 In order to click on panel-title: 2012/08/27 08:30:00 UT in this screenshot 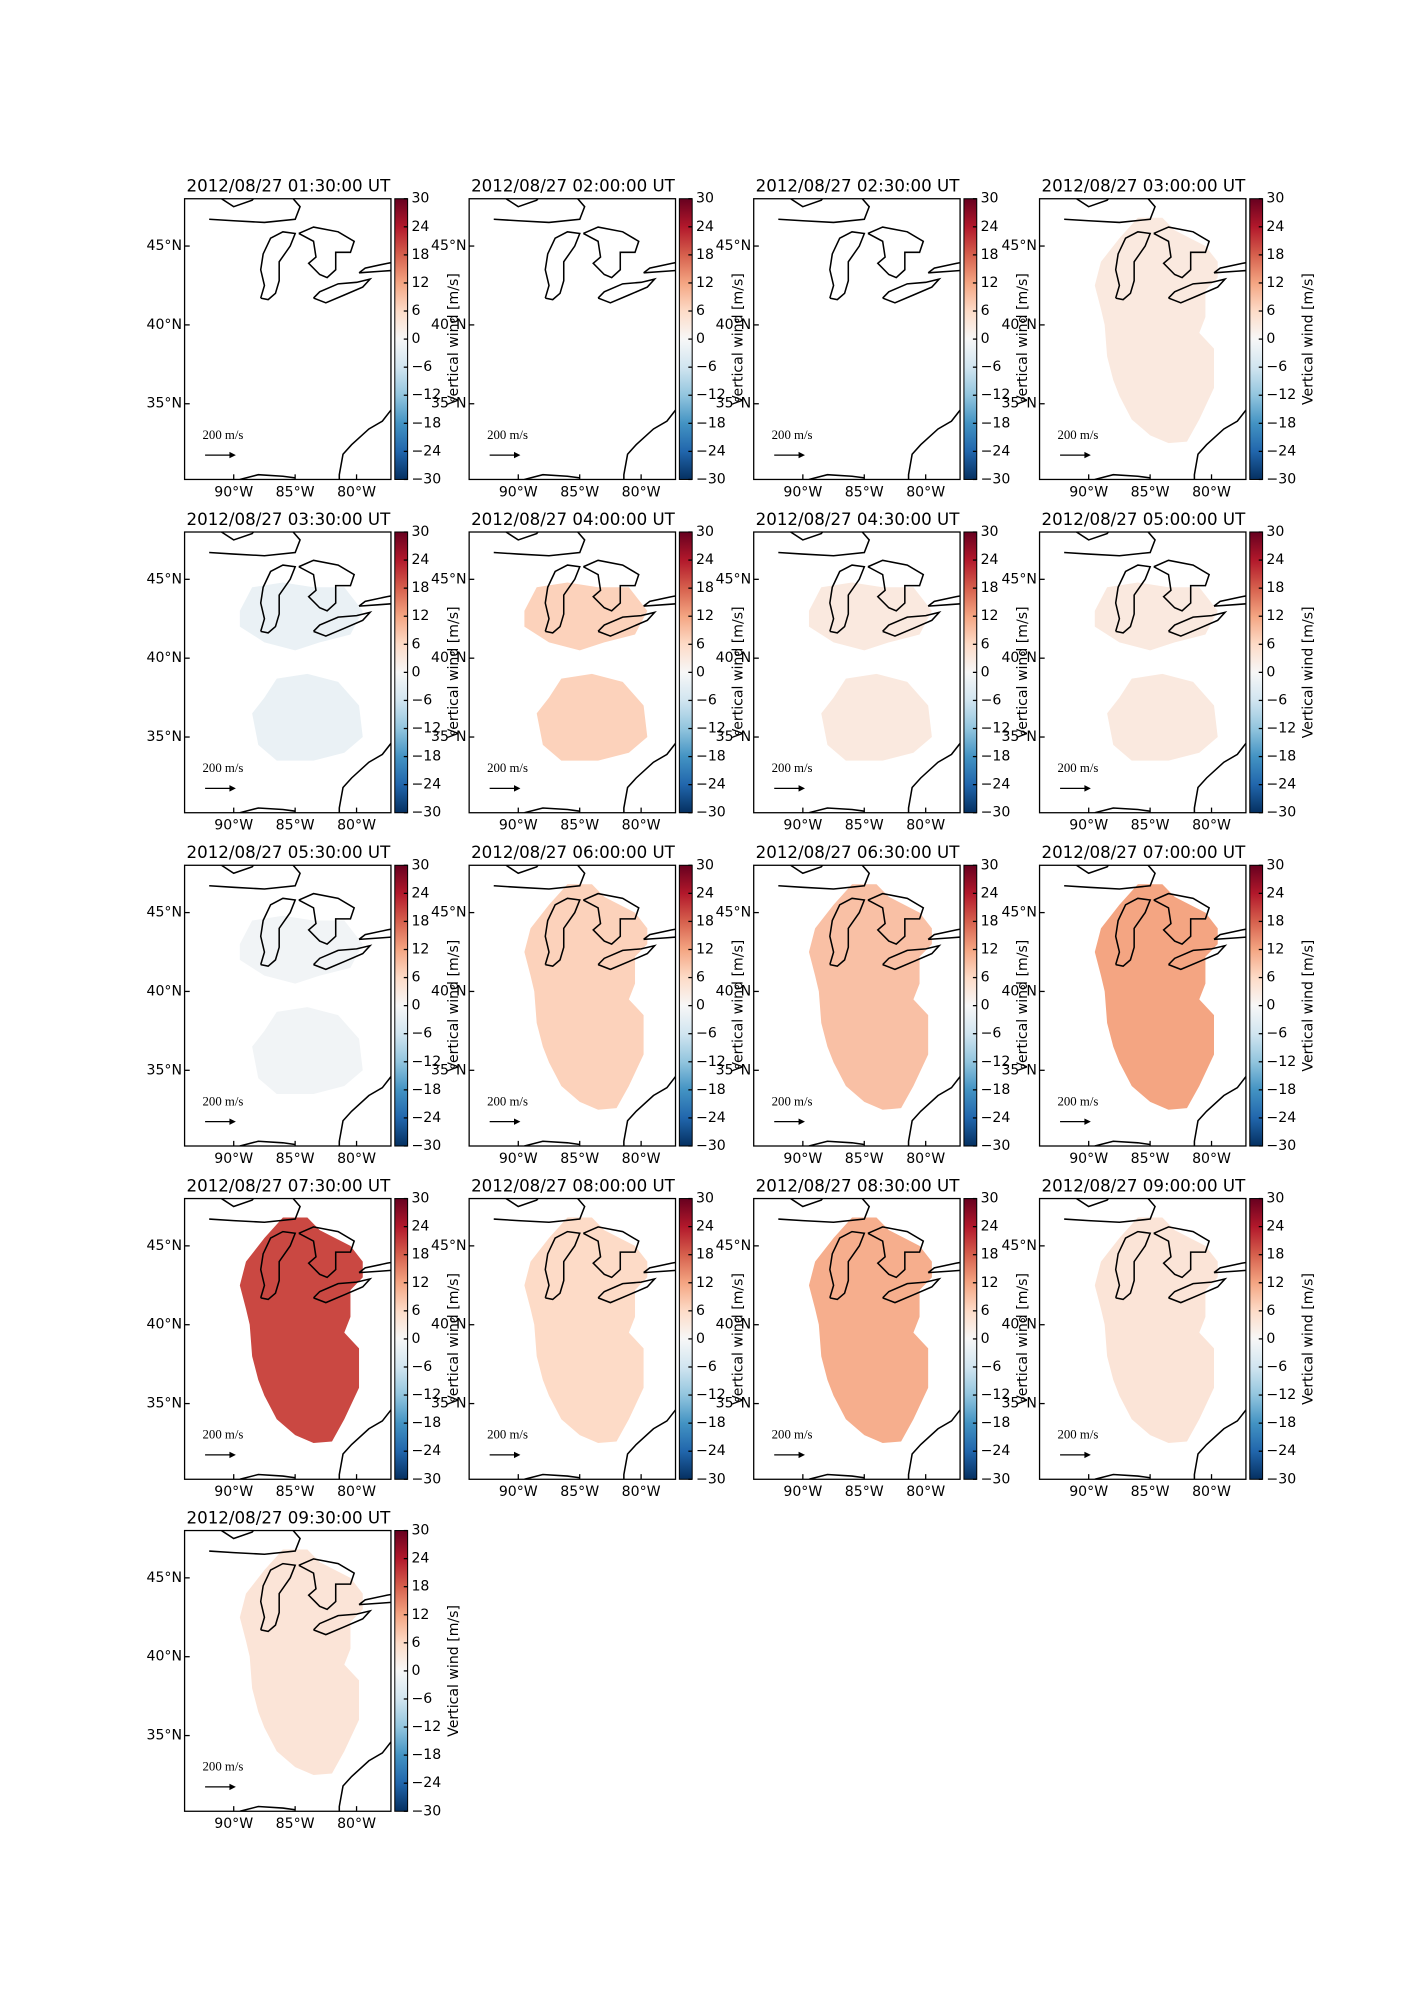, I will do `click(858, 1186)`.